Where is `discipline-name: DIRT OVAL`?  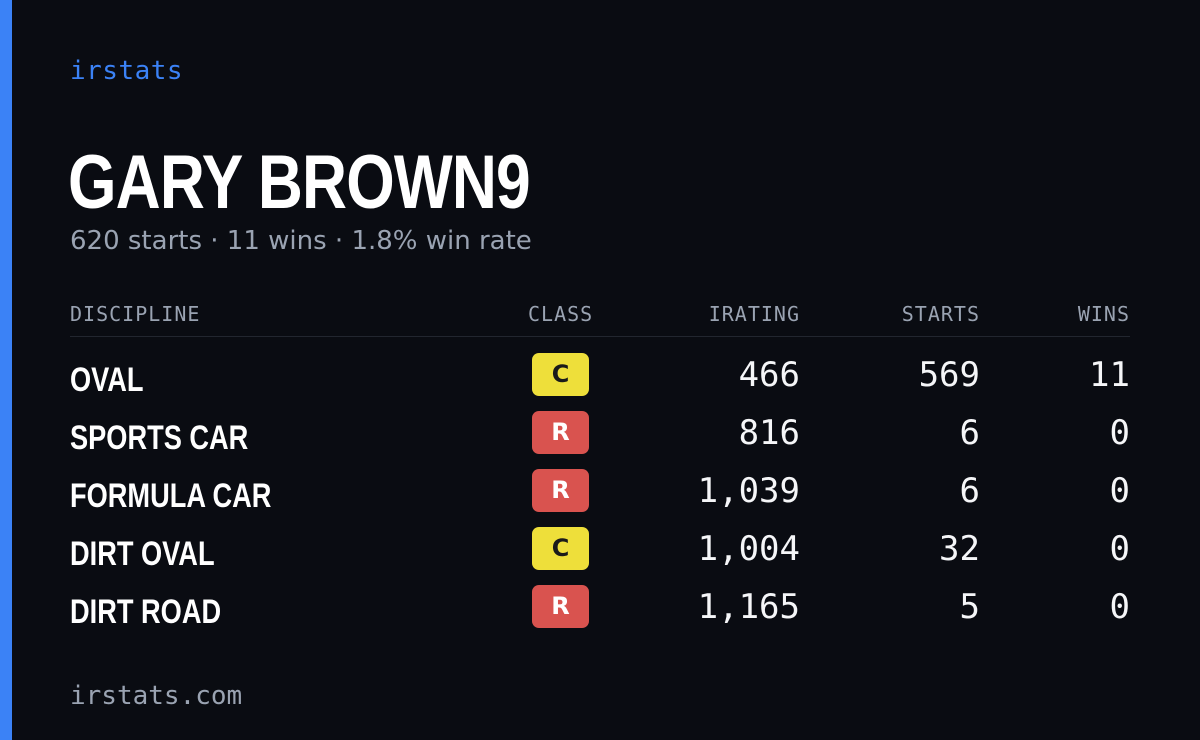 discipline-name: DIRT OVAL is located at coordinates (142, 554).